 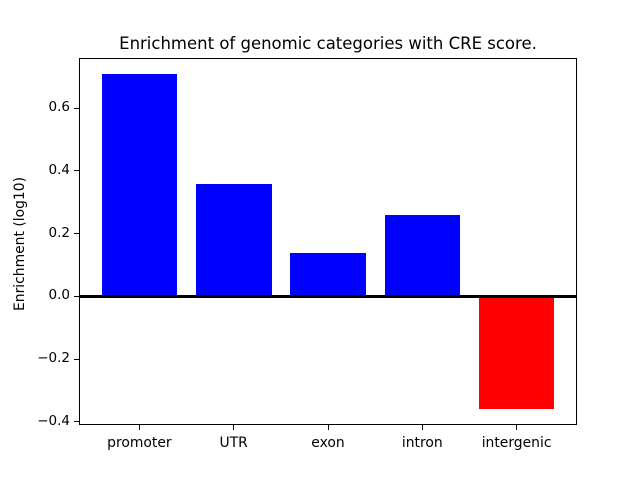 What do you see at coordinates (53, 420) in the screenshot?
I see `y-tick-label--0.4: −0.4` at bounding box center [53, 420].